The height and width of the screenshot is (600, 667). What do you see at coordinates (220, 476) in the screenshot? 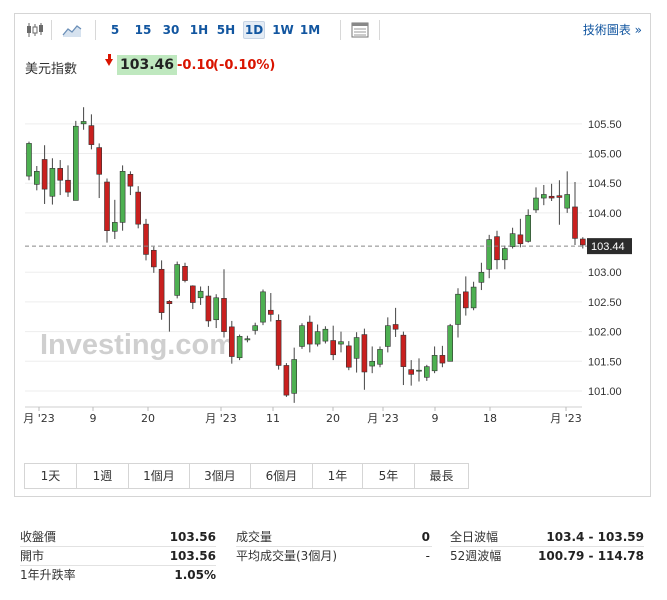
I see `range-3m: 3個月` at bounding box center [220, 476].